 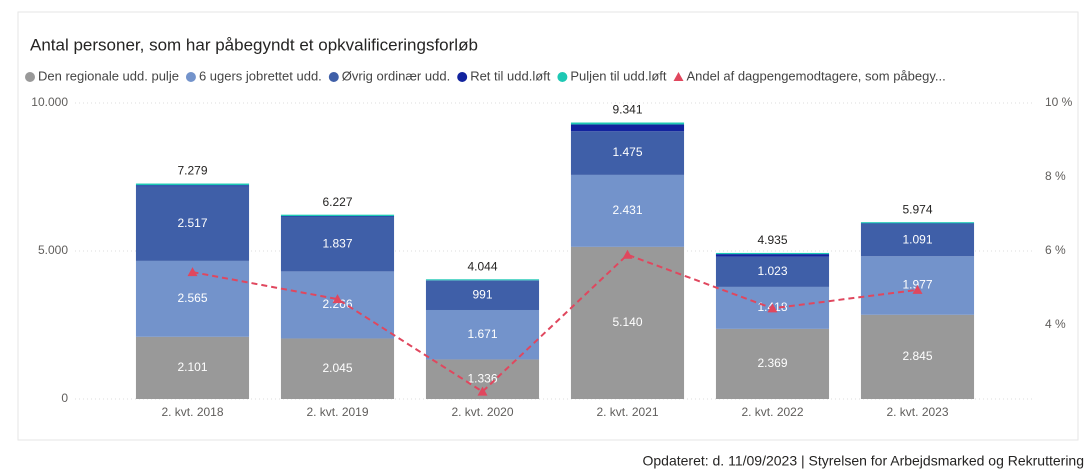 I want to click on segment-label: 2.045, so click(x=337, y=368).